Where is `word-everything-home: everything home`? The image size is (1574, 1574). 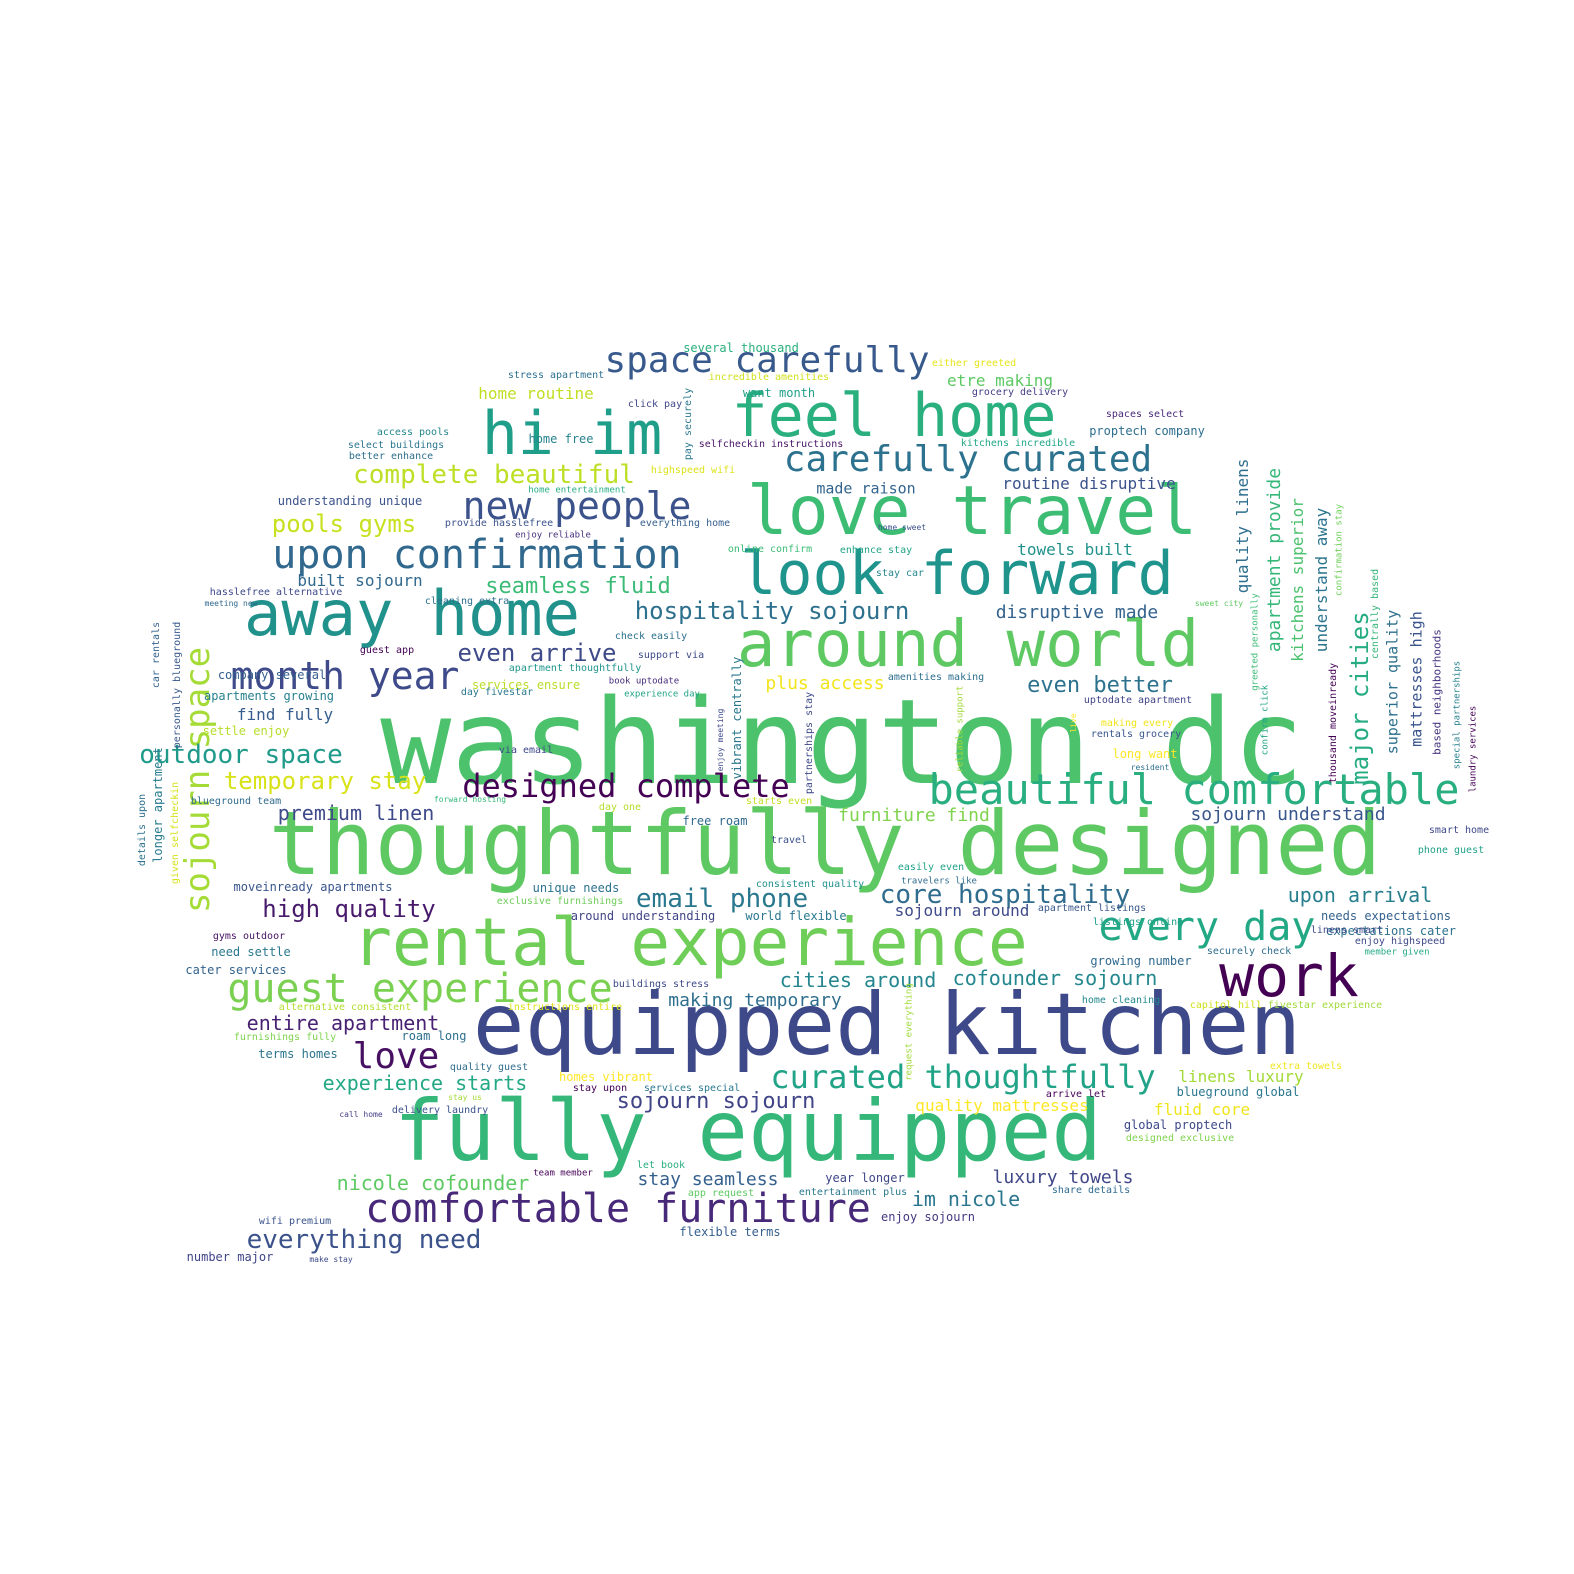
word-everything-home: everything home is located at coordinates (685, 523).